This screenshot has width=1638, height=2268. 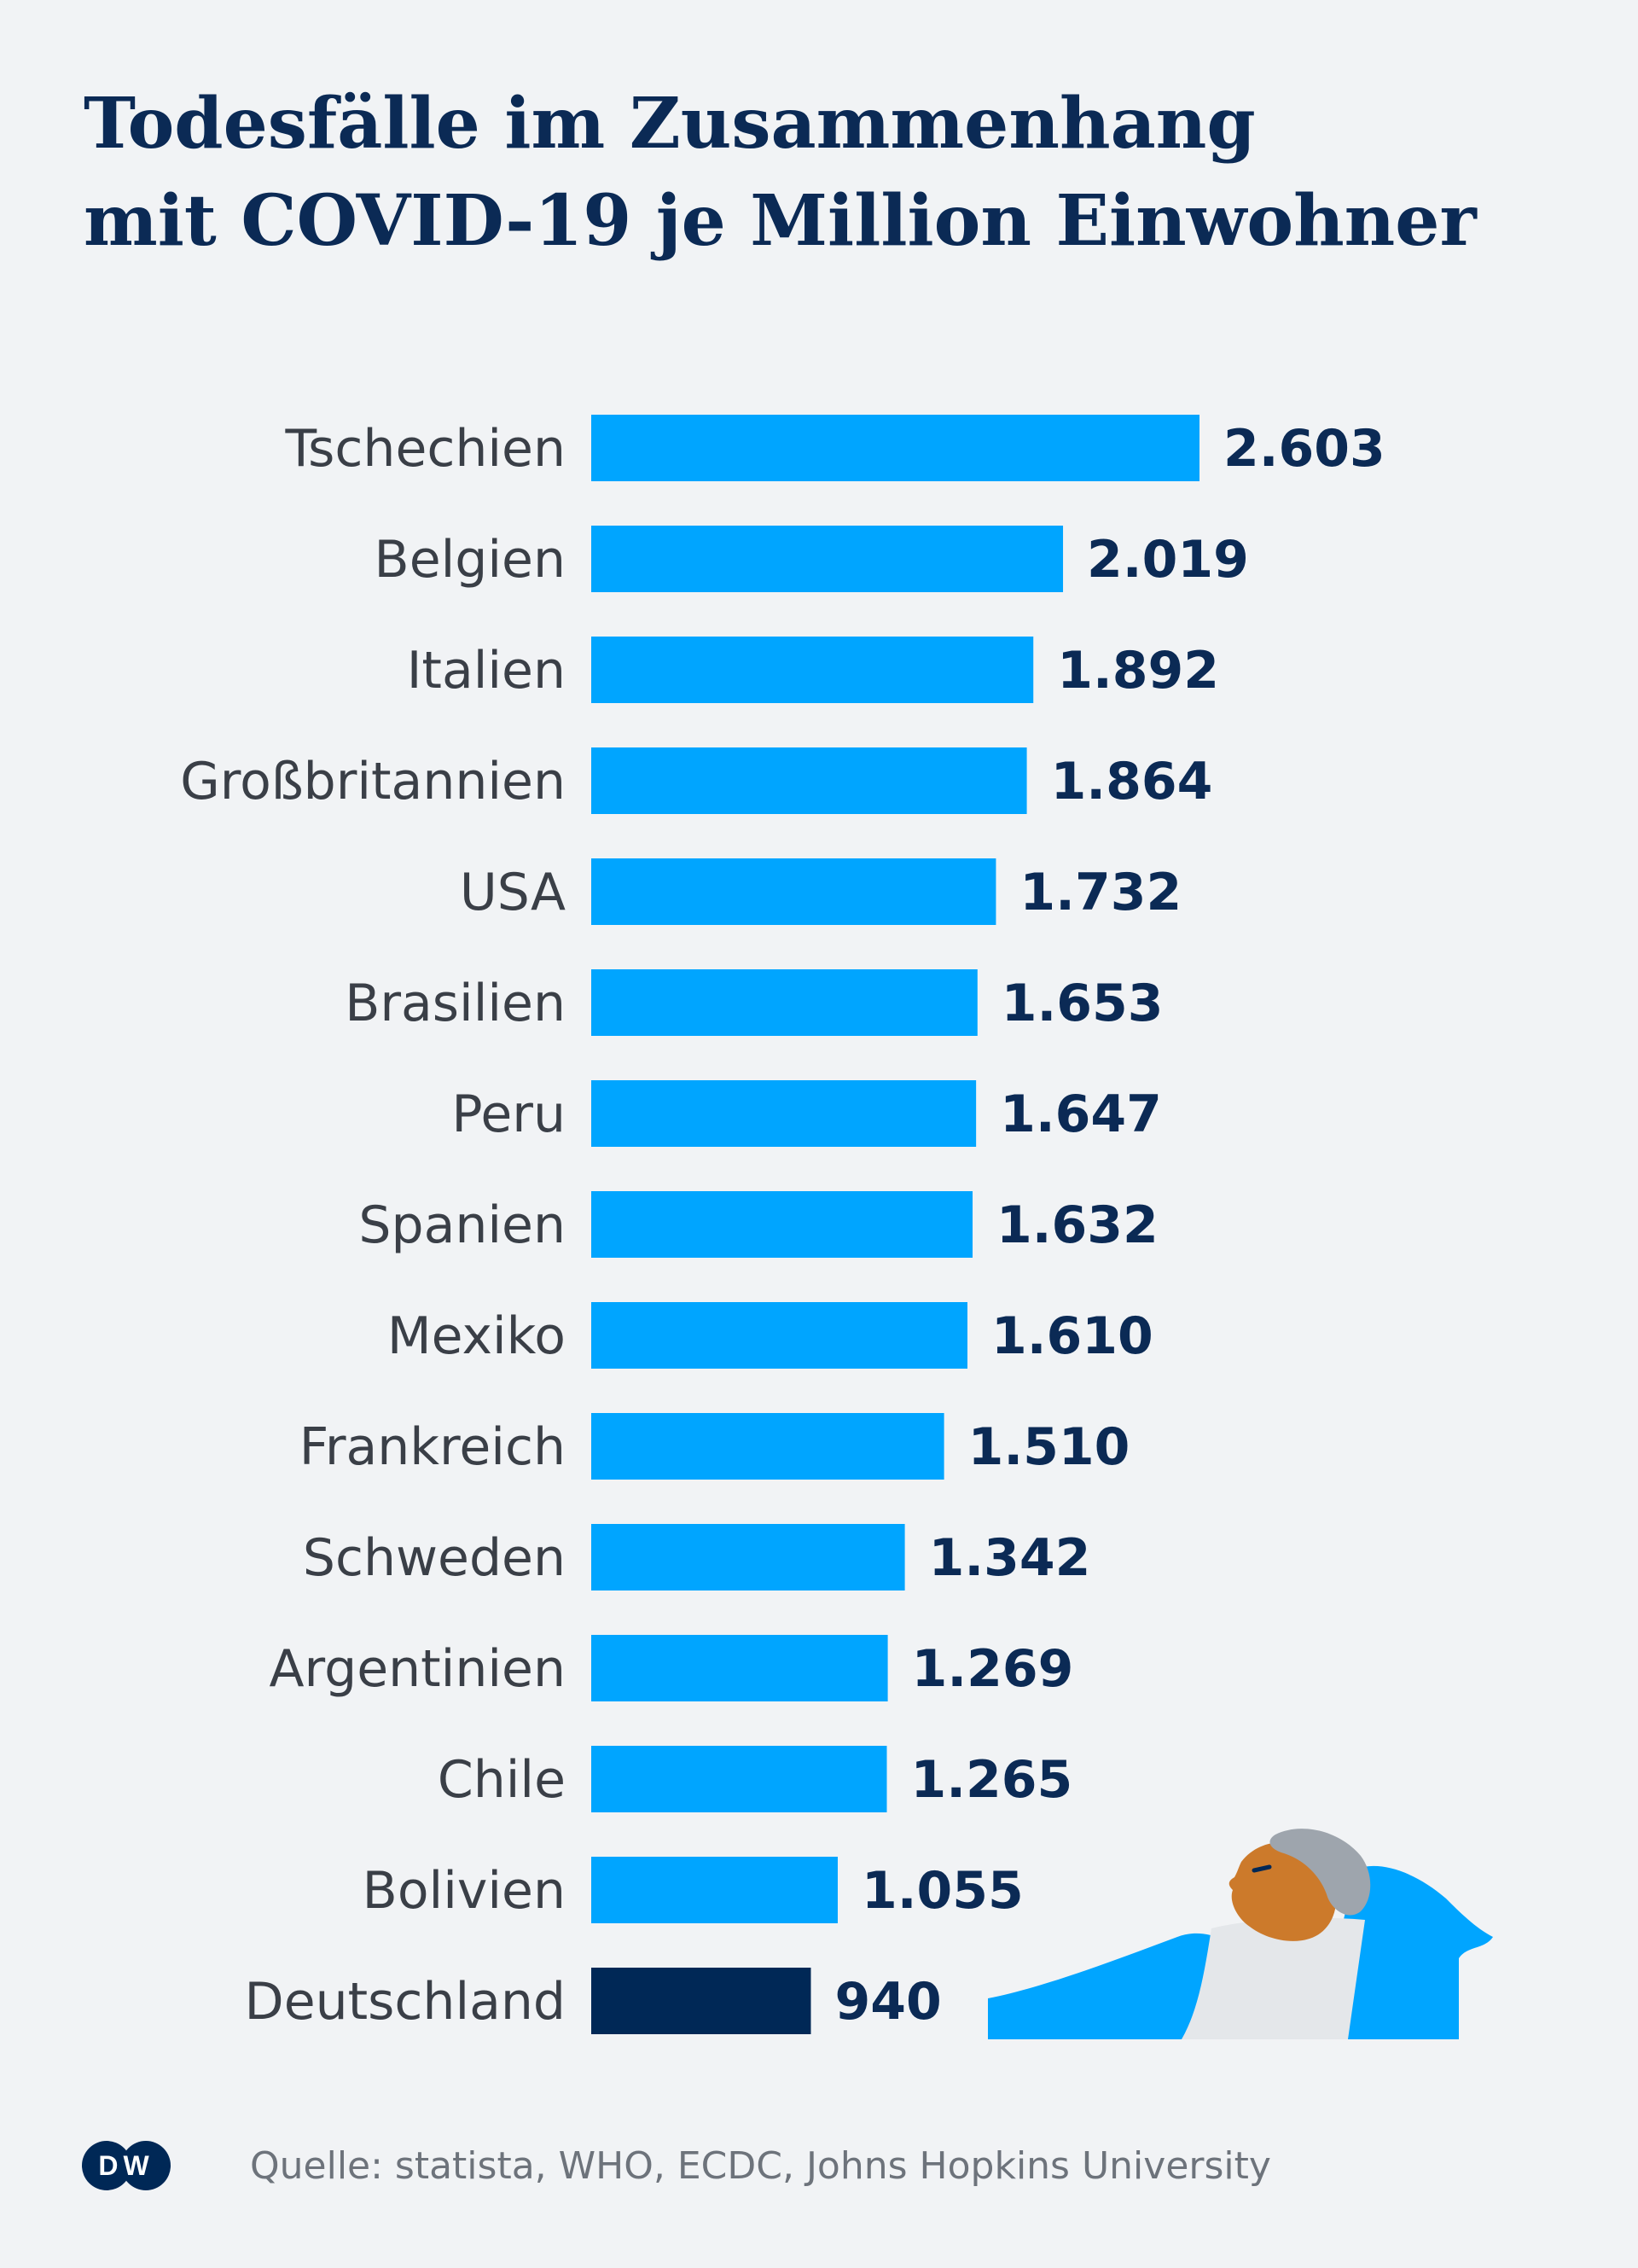 I want to click on patient-illustration, so click(x=1241, y=1934).